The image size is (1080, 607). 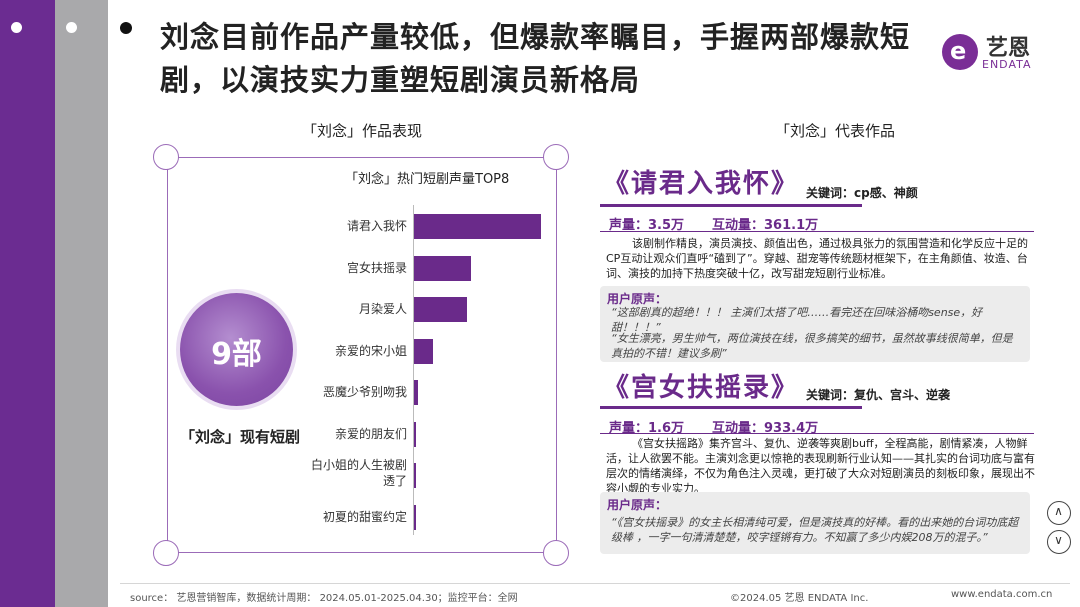 I want to click on chevron-up-icon: ∧, so click(x=1058, y=511).